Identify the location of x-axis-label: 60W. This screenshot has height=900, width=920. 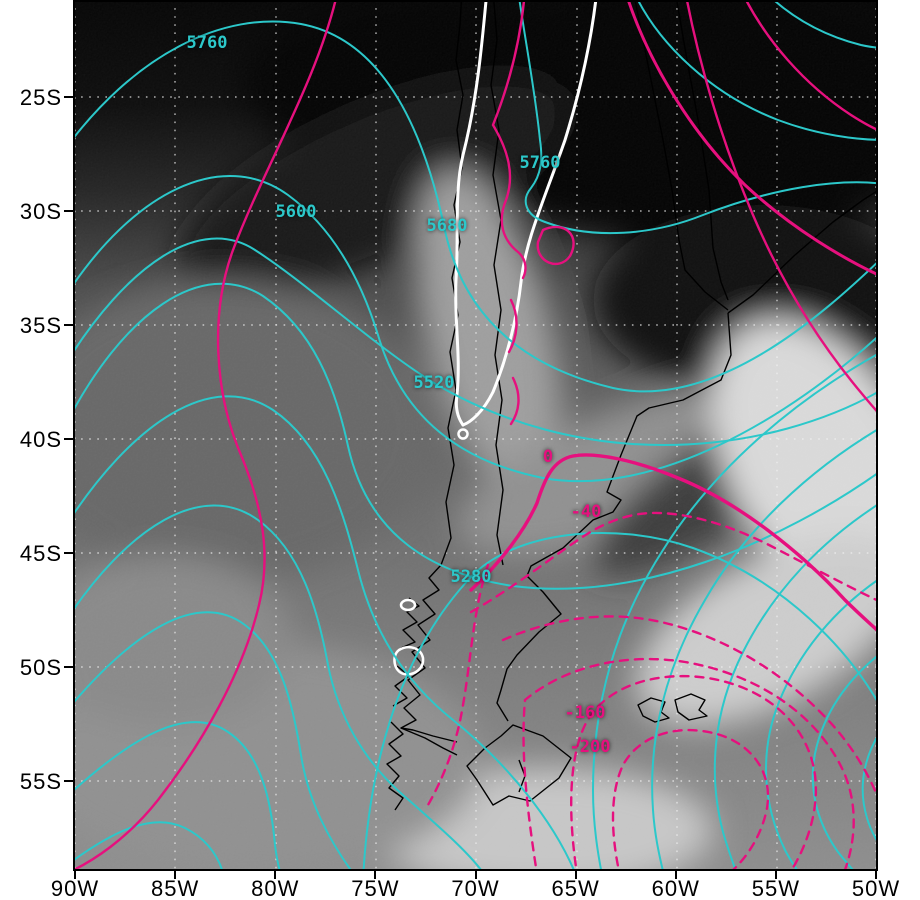
(675, 888).